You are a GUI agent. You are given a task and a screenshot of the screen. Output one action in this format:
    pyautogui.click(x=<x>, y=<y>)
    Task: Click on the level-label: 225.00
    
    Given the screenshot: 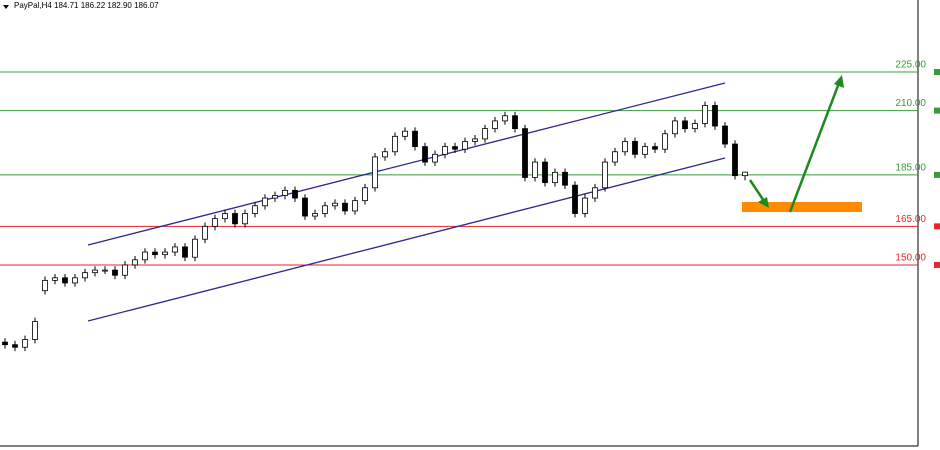 What is the action you would take?
    pyautogui.click(x=910, y=65)
    